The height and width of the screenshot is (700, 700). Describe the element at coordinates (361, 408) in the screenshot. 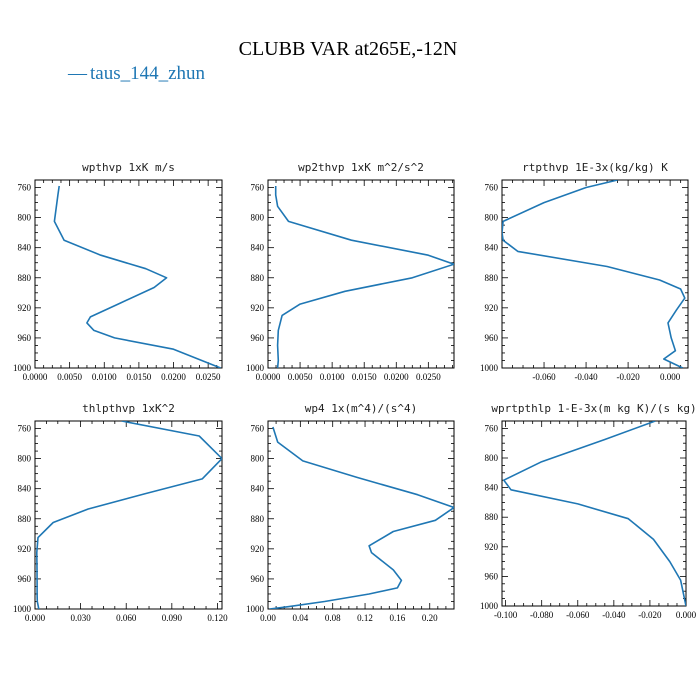

I see `panel-title: wp4 1x(m^4)/(s^4)` at that location.